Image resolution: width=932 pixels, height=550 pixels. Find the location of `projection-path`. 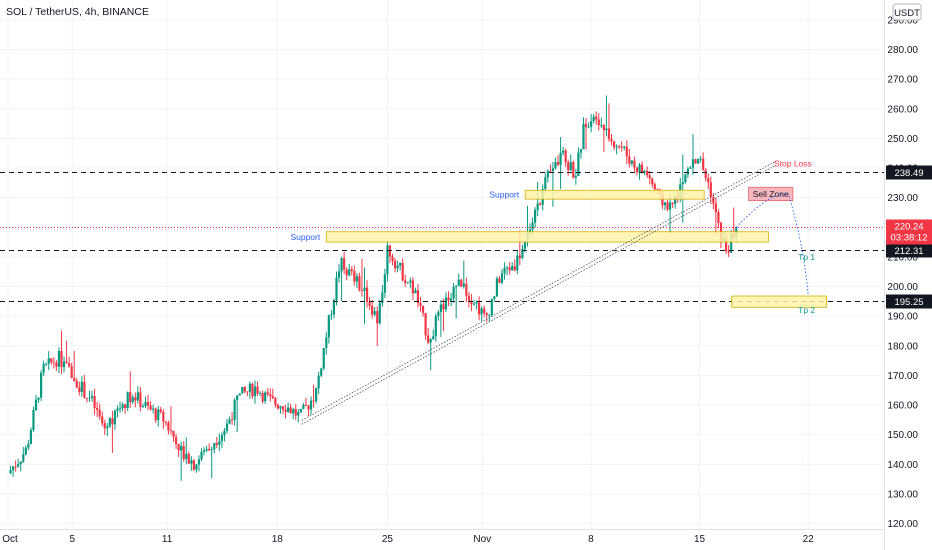

projection-path is located at coordinates (772, 244).